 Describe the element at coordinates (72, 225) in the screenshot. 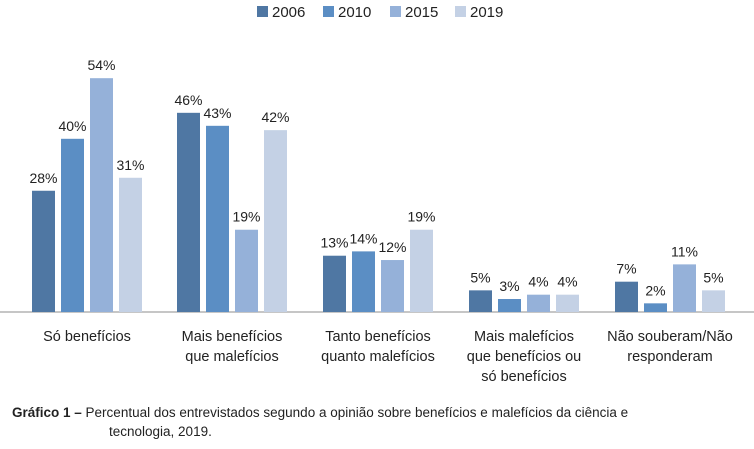

I see `bar-2010-cat1` at that location.